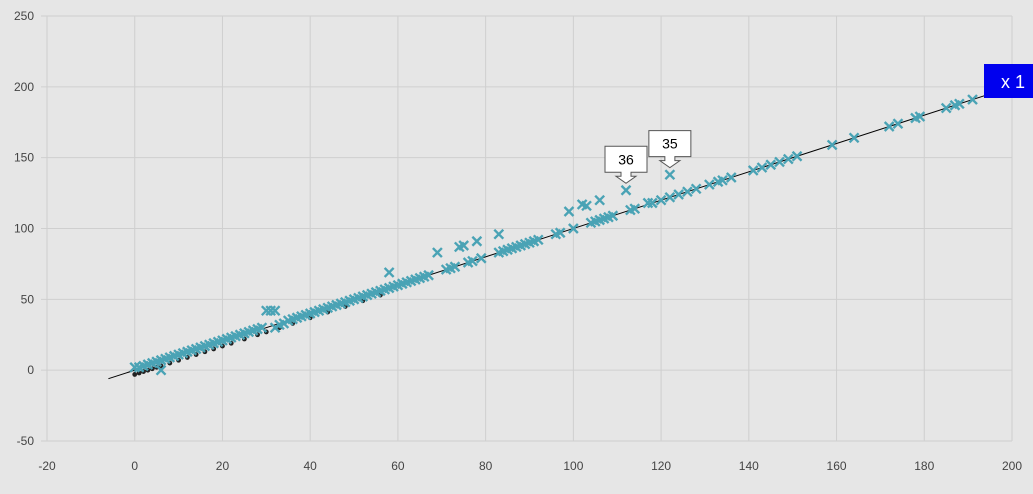 The width and height of the screenshot is (1033, 494). Describe the element at coordinates (26, 441) in the screenshot. I see `y-tick-label: -50` at that location.